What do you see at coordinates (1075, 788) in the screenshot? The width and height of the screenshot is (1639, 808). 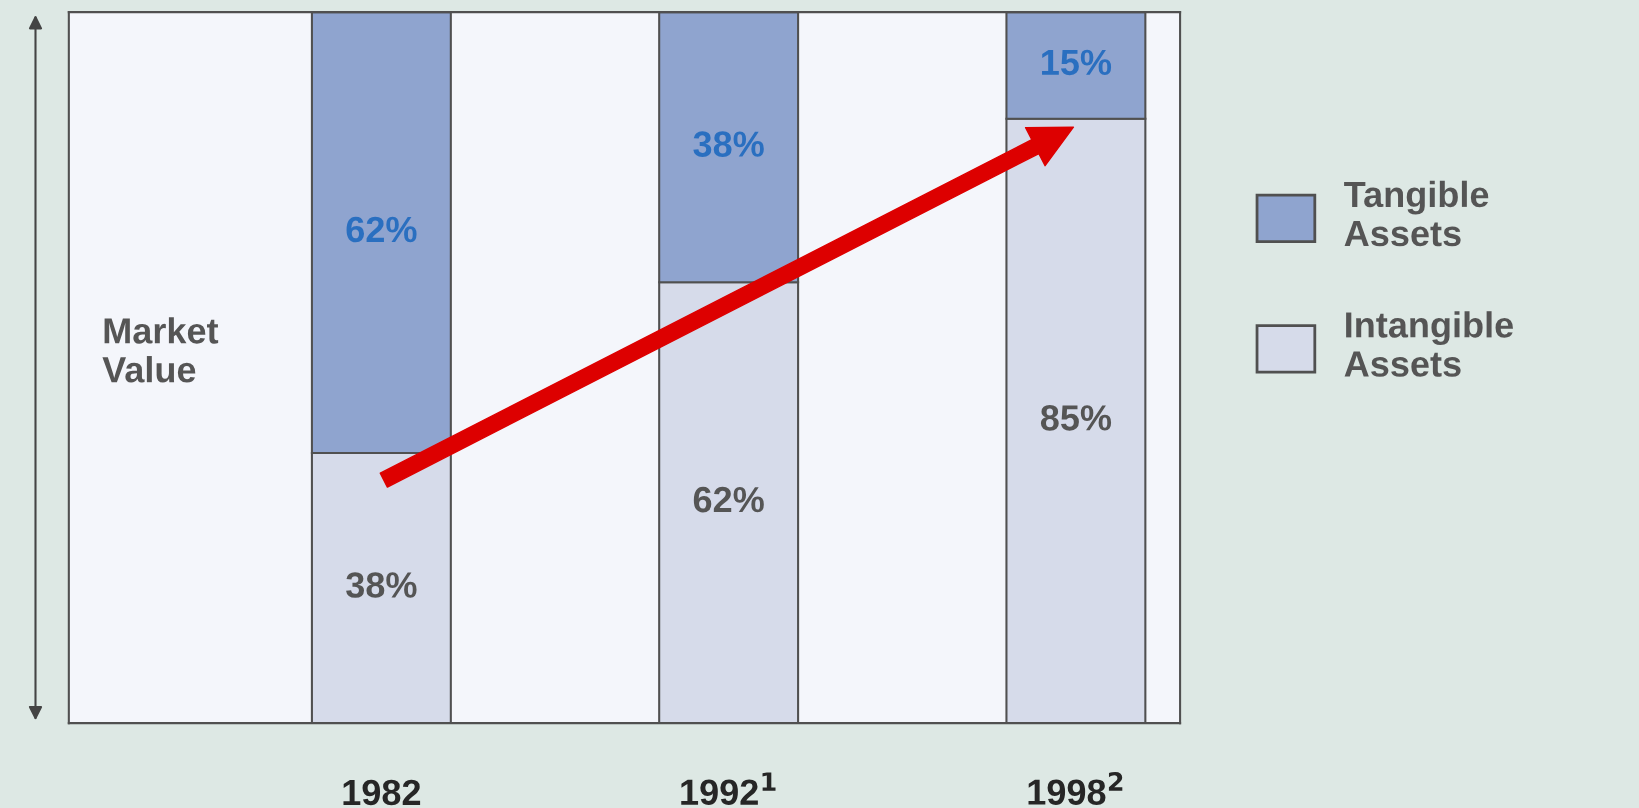 I see `x-tick-label: 1998$^{2}$` at bounding box center [1075, 788].